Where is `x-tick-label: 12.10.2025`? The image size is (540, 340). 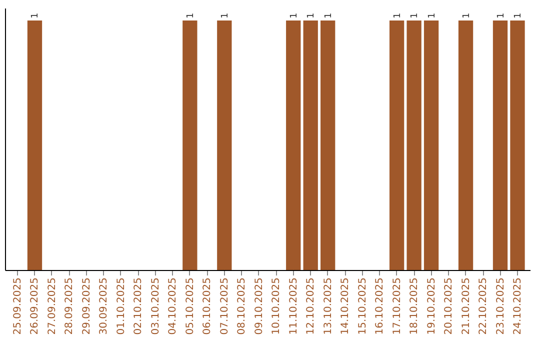 x-tick-label: 12.10.2025 is located at coordinates (311, 306).